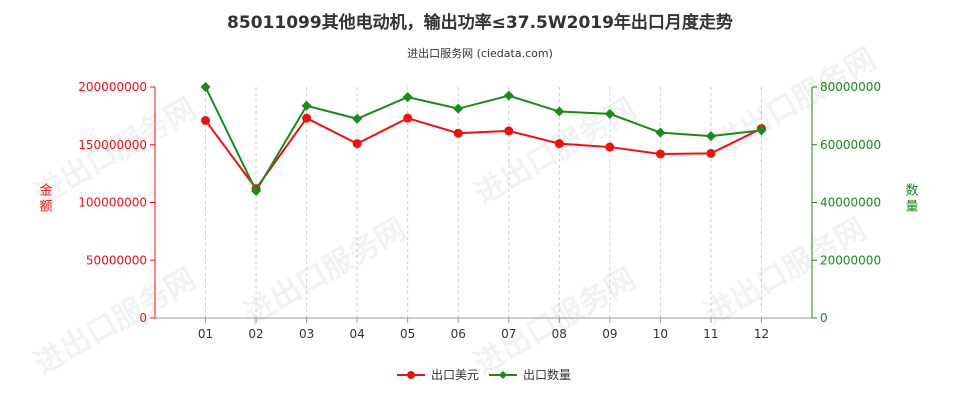  I want to click on y-right-tick-label: 0, so click(824, 318).